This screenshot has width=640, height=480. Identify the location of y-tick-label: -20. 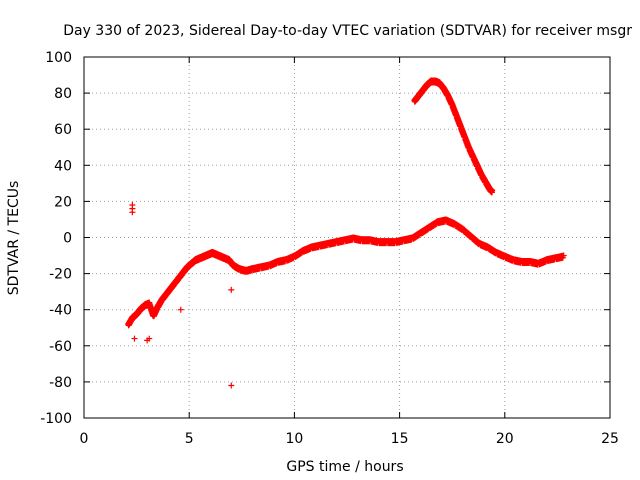
(60, 275).